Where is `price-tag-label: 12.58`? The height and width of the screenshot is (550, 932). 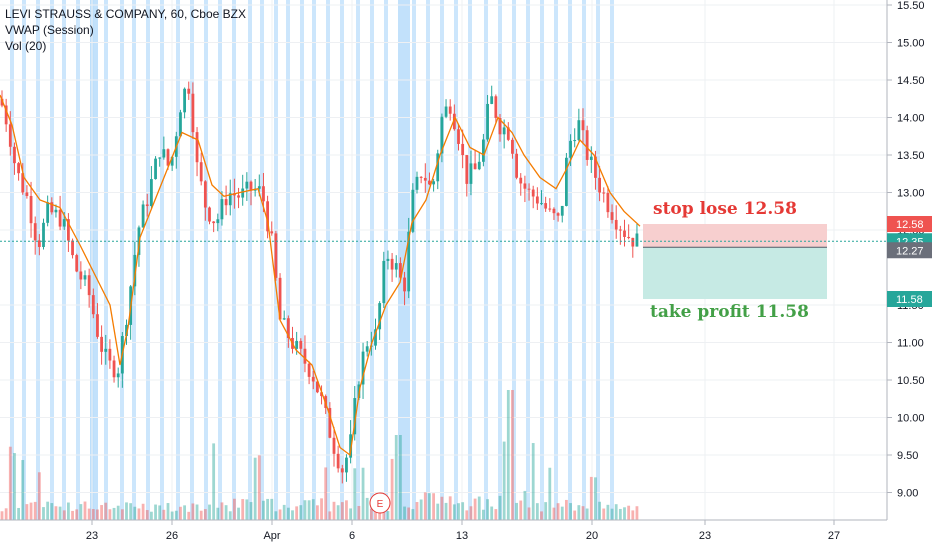 price-tag-label: 12.58 is located at coordinates (910, 225).